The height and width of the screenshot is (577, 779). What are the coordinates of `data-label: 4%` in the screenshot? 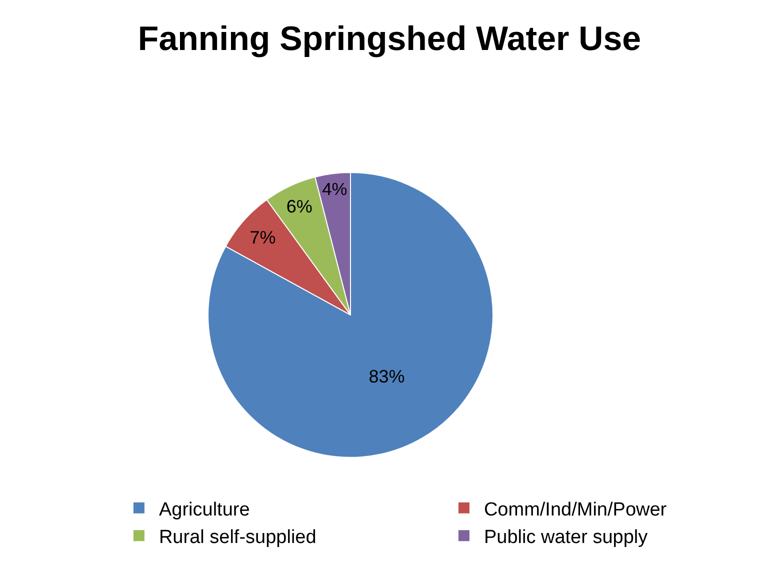 It's located at (335, 189).